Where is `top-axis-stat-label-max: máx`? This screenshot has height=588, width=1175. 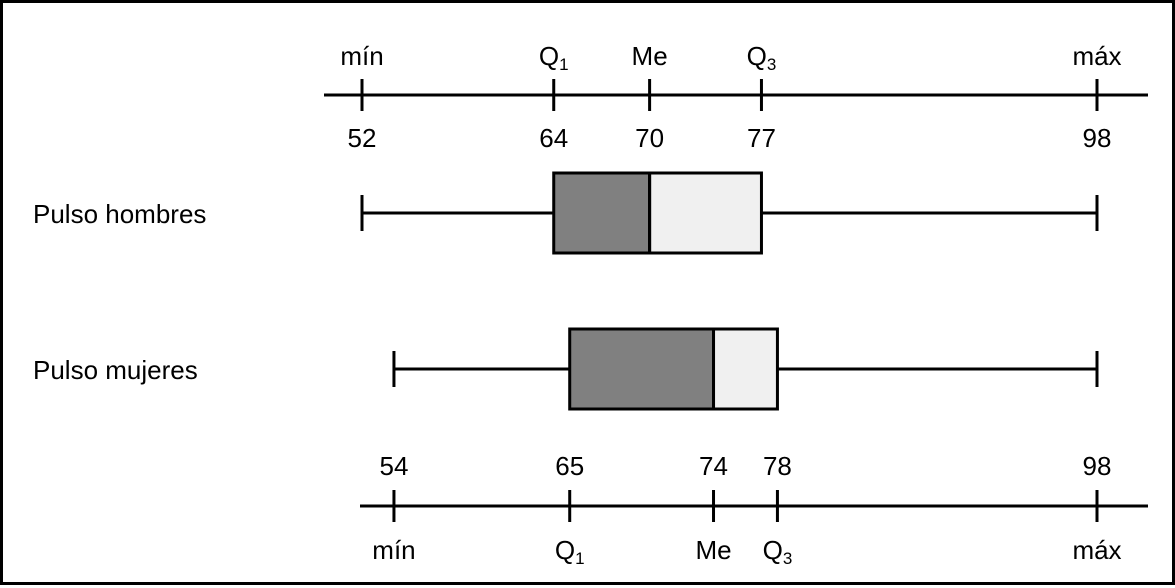
top-axis-stat-label-max: máx is located at coordinates (1096, 56).